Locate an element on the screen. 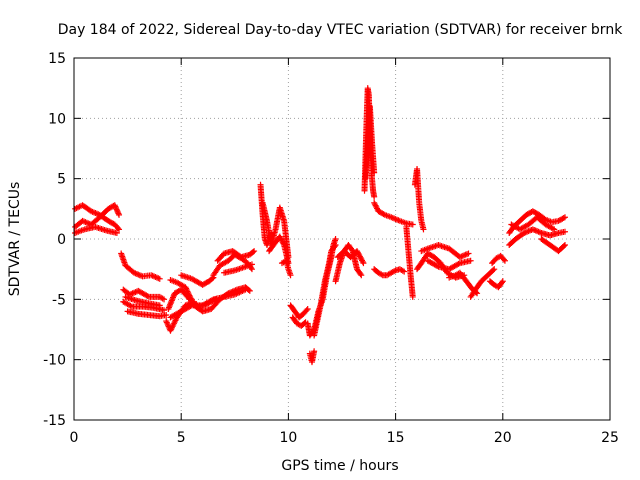 The image size is (640, 480). y-tick-label: -5 is located at coordinates (59, 300).